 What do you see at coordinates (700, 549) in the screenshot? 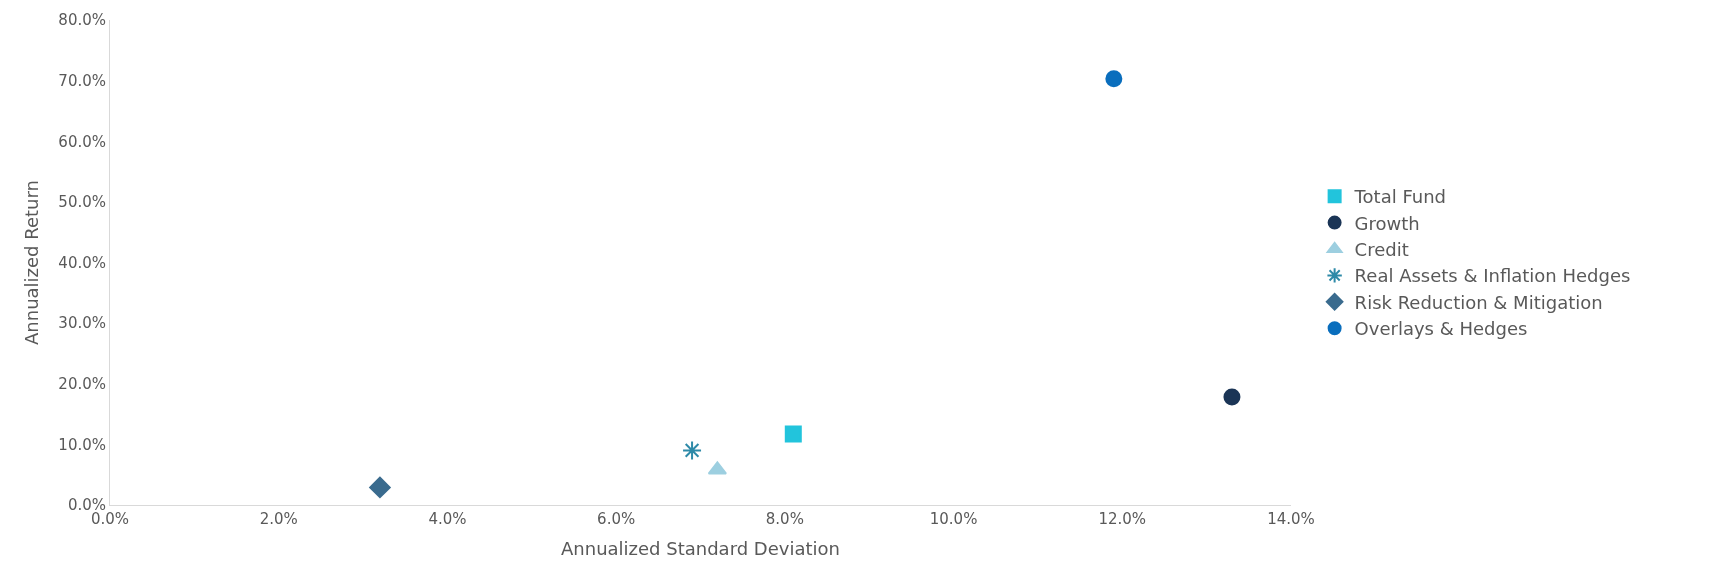
I see `x-axis-title: Annualized Standard Deviation` at bounding box center [700, 549].